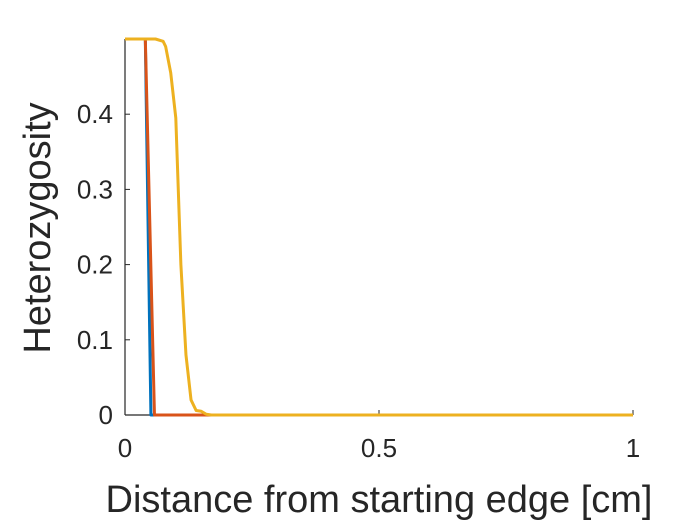 This screenshot has height=525, width=700. Describe the element at coordinates (95, 340) in the screenshot. I see `y-tick-label: 0.1` at that location.